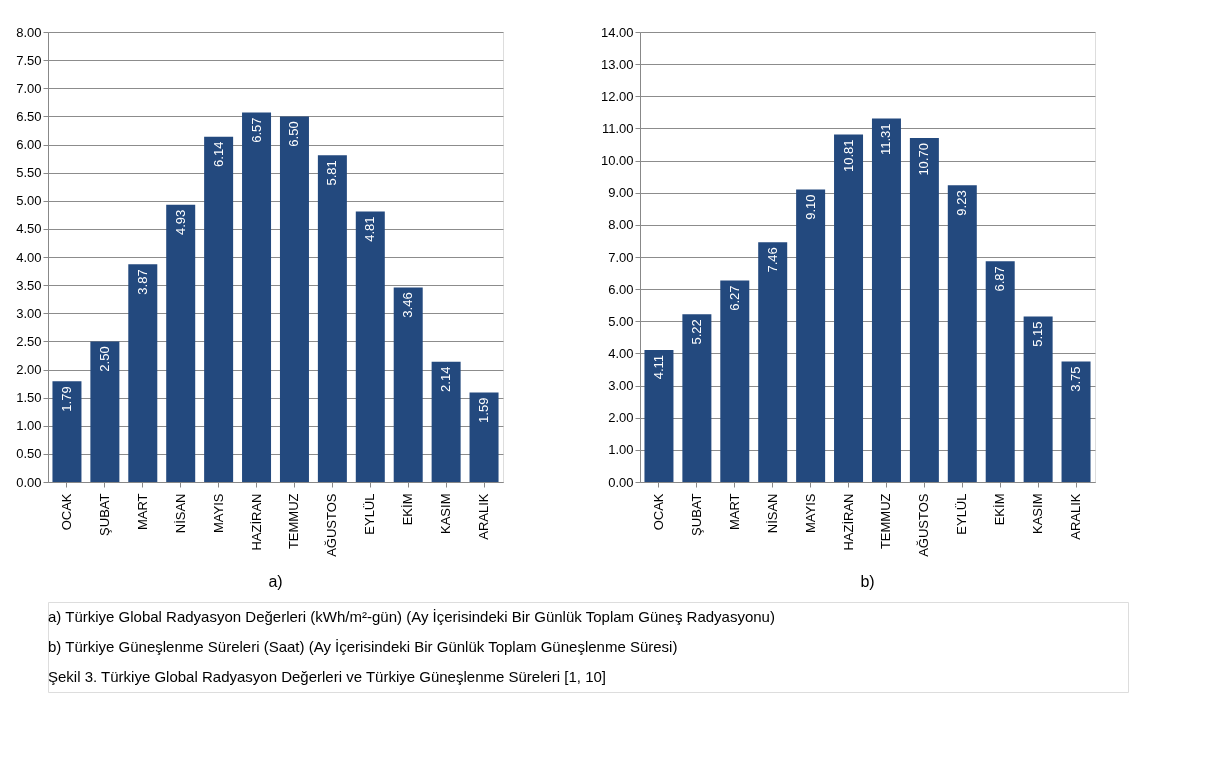 This screenshot has width=1206, height=757. Describe the element at coordinates (29, 285) in the screenshot. I see `y-tick-label: 3.50` at that location.